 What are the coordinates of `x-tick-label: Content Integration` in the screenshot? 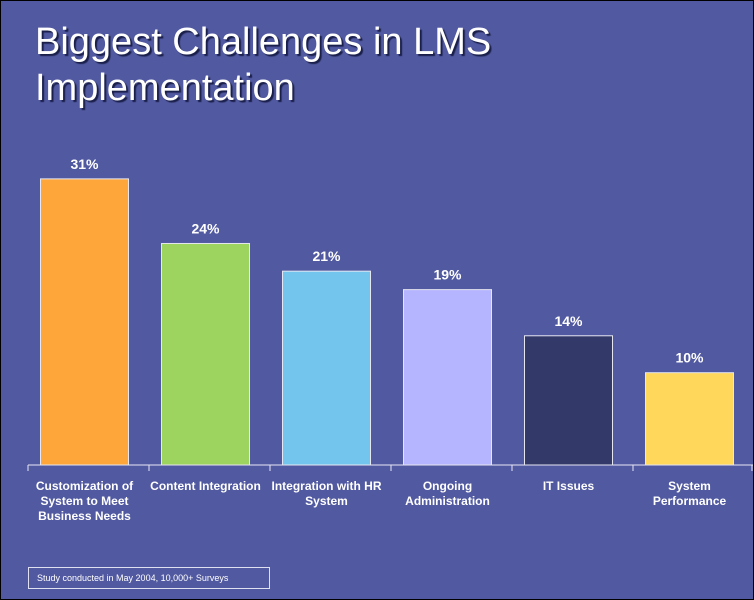 It's located at (205, 486).